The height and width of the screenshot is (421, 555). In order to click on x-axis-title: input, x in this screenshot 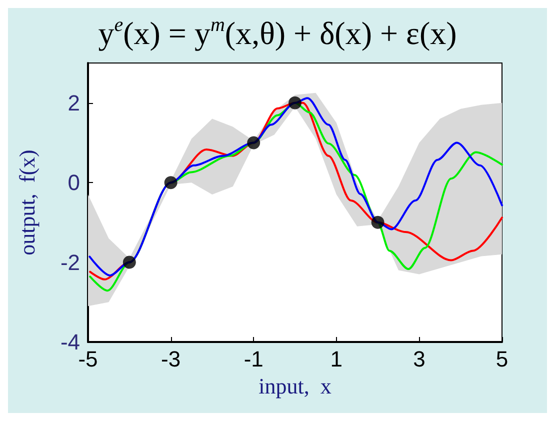, I will do `click(295, 385)`.